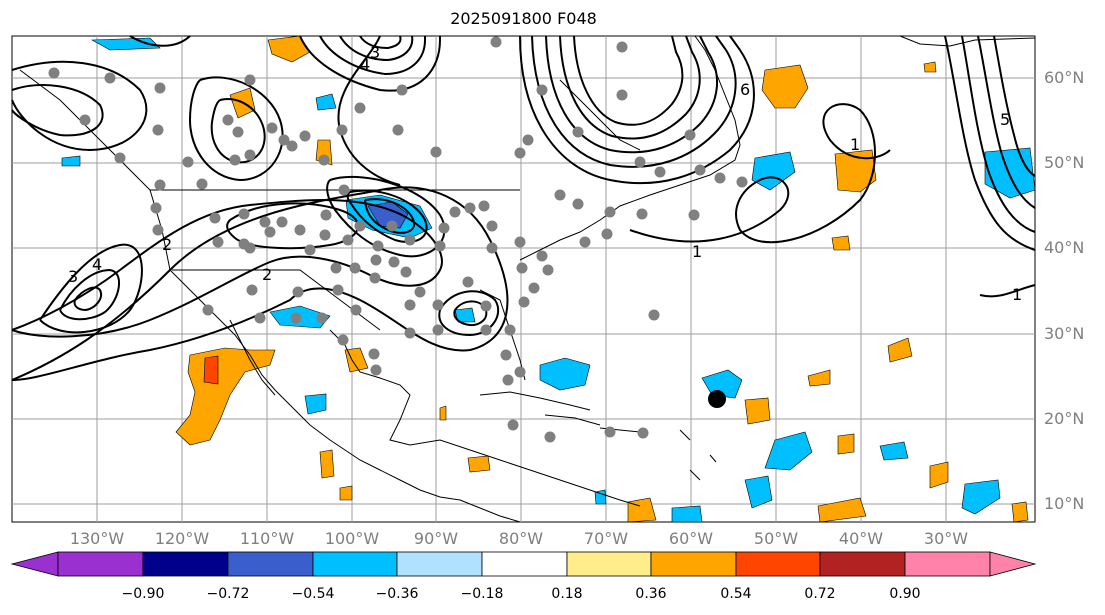  I want to click on colorbar-tick: 0.54, so click(736, 594).